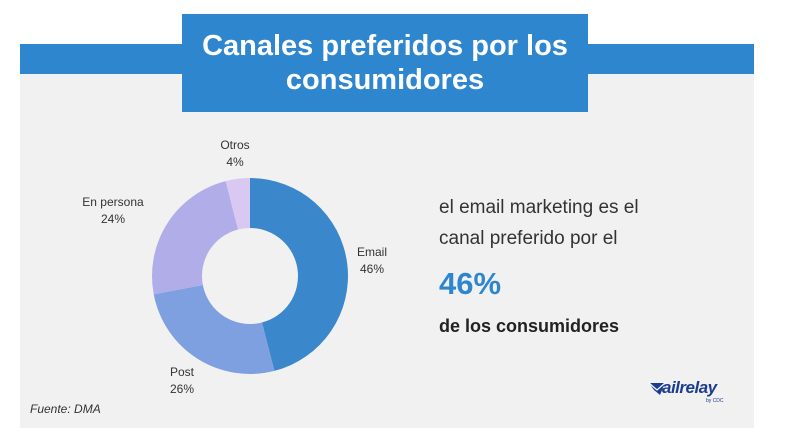  What do you see at coordinates (528, 238) in the screenshot?
I see `stat-line-2: canal preferido por el` at bounding box center [528, 238].